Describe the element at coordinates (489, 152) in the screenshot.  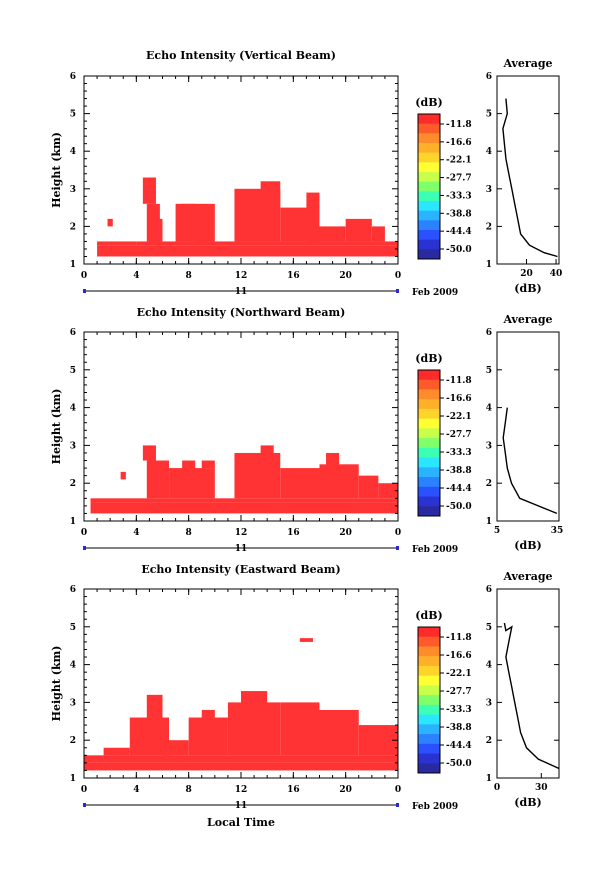
I see `avg-y-tick-label: 4` at that location.